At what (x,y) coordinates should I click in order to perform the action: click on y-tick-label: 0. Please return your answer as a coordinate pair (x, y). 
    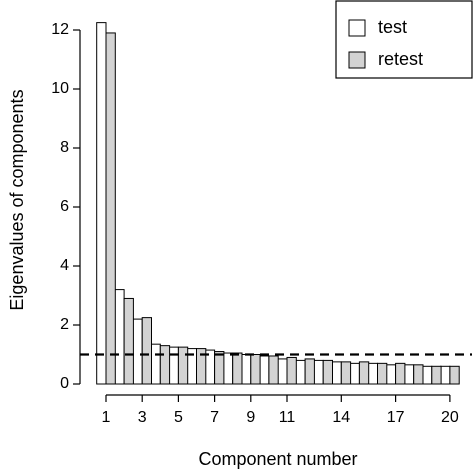
    Looking at the image, I should click on (64, 383).